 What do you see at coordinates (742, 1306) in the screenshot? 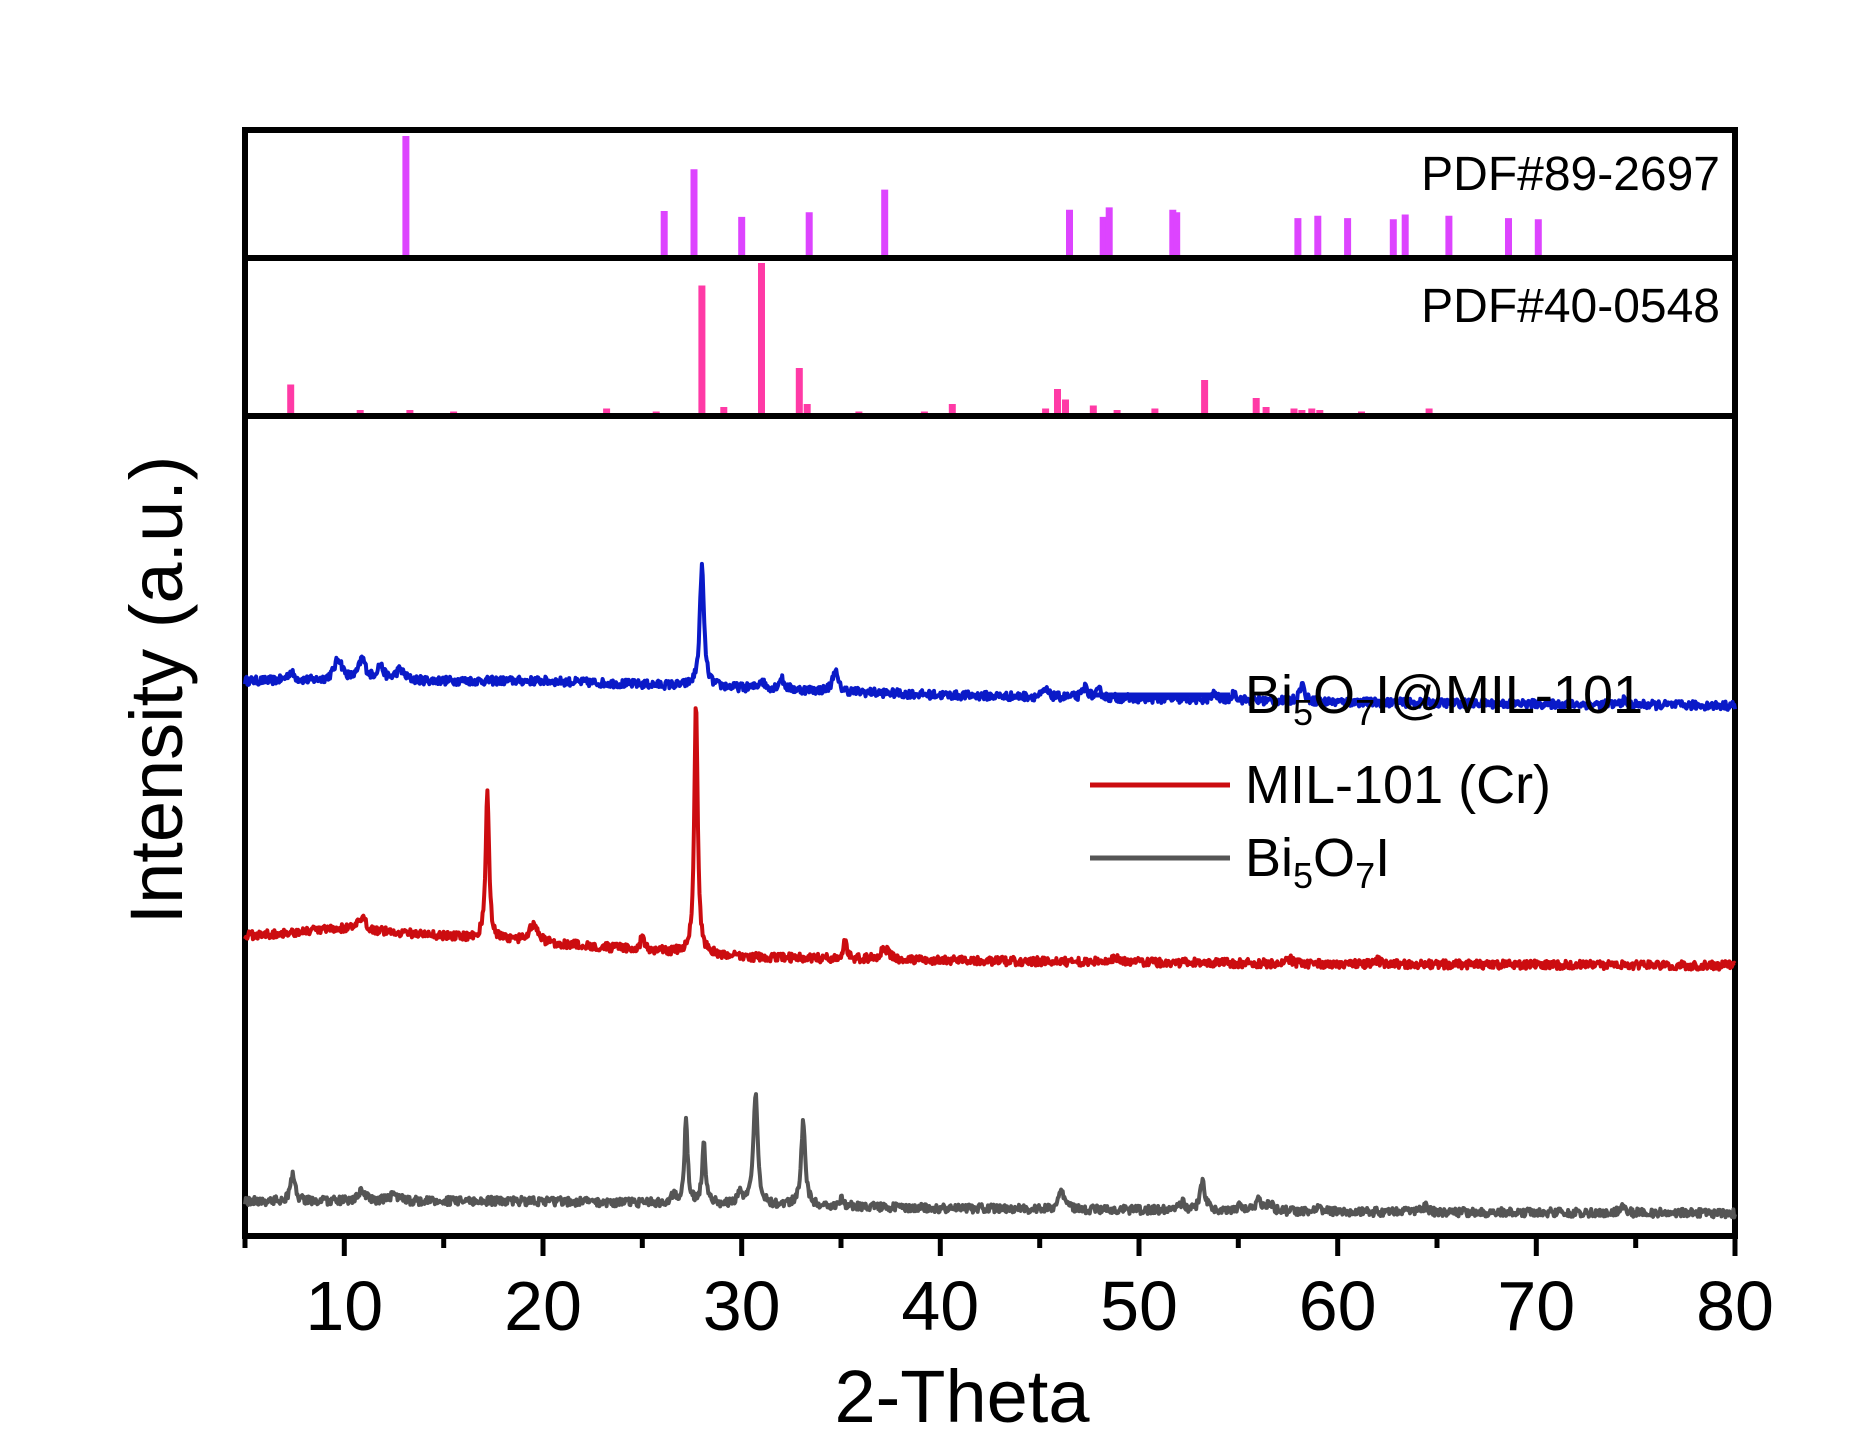
I see `x-tick-label: 30` at bounding box center [742, 1306].